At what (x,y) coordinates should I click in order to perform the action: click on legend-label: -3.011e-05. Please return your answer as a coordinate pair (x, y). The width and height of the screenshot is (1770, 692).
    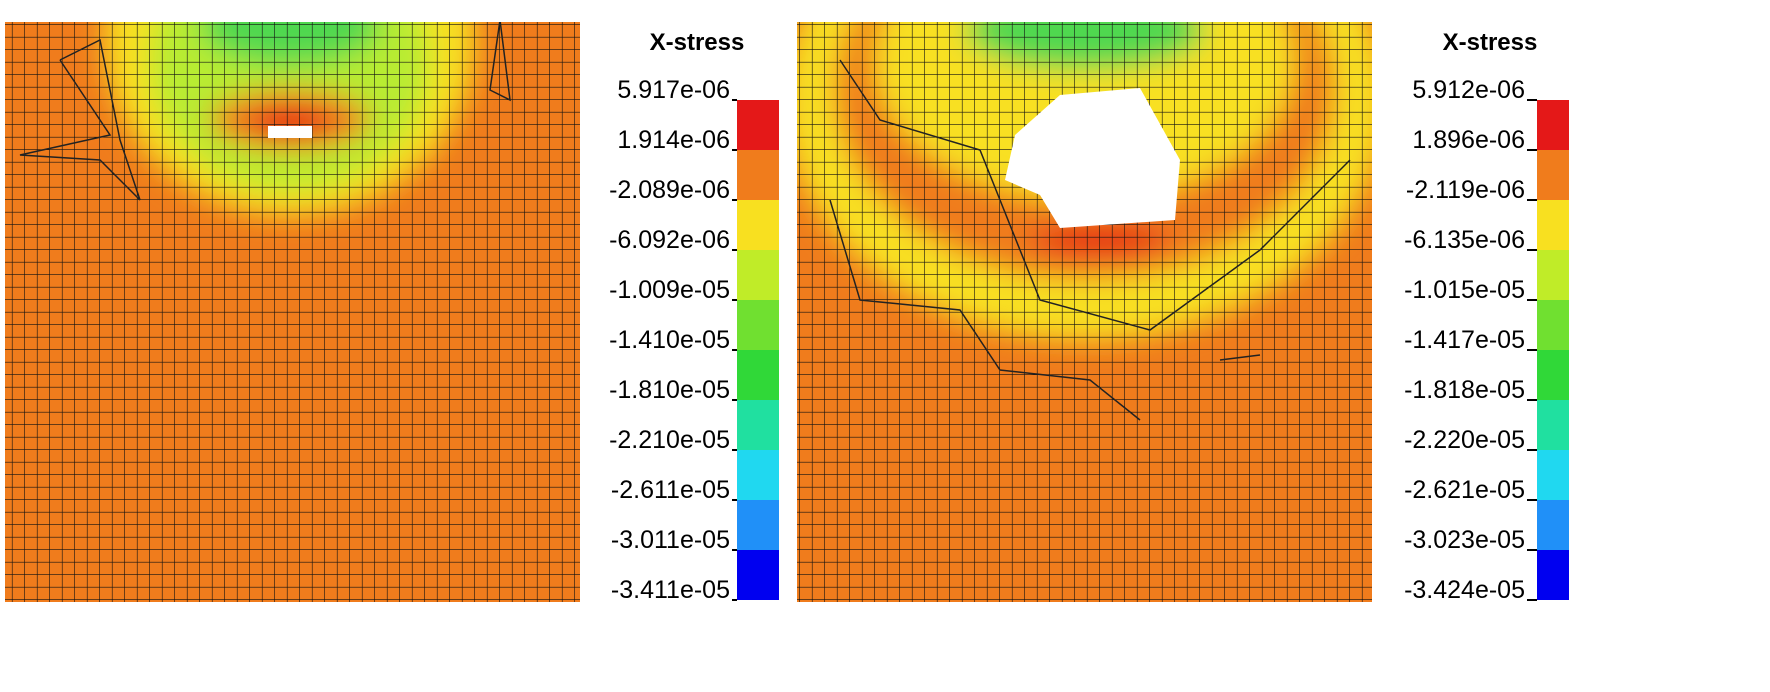
    Looking at the image, I should click on (670, 540).